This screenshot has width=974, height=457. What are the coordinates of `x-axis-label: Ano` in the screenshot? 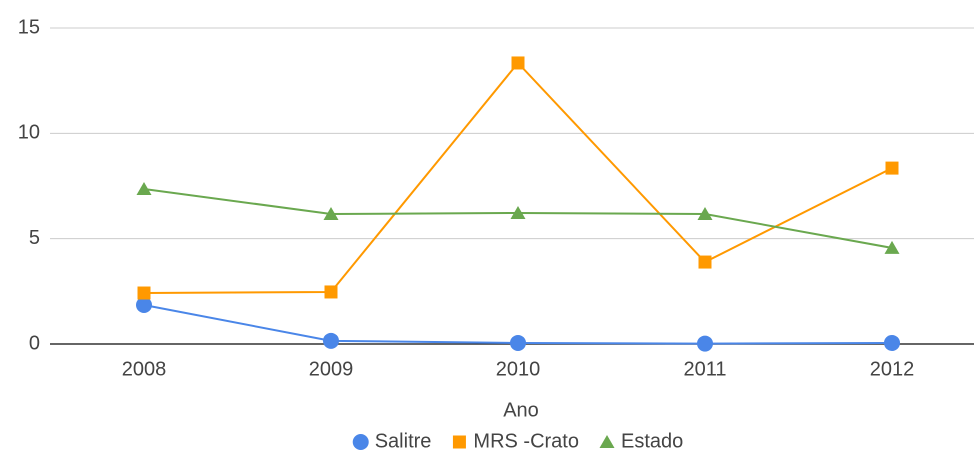 It's located at (521, 410).